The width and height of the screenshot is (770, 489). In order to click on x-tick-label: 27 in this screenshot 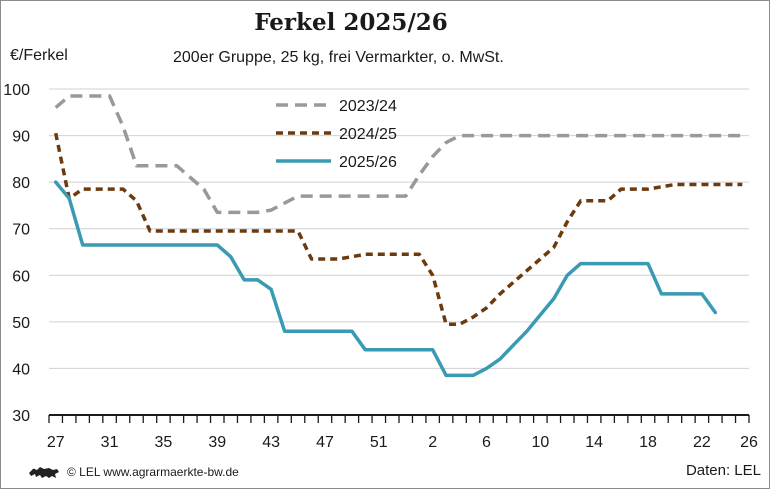, I will do `click(56, 442)`.